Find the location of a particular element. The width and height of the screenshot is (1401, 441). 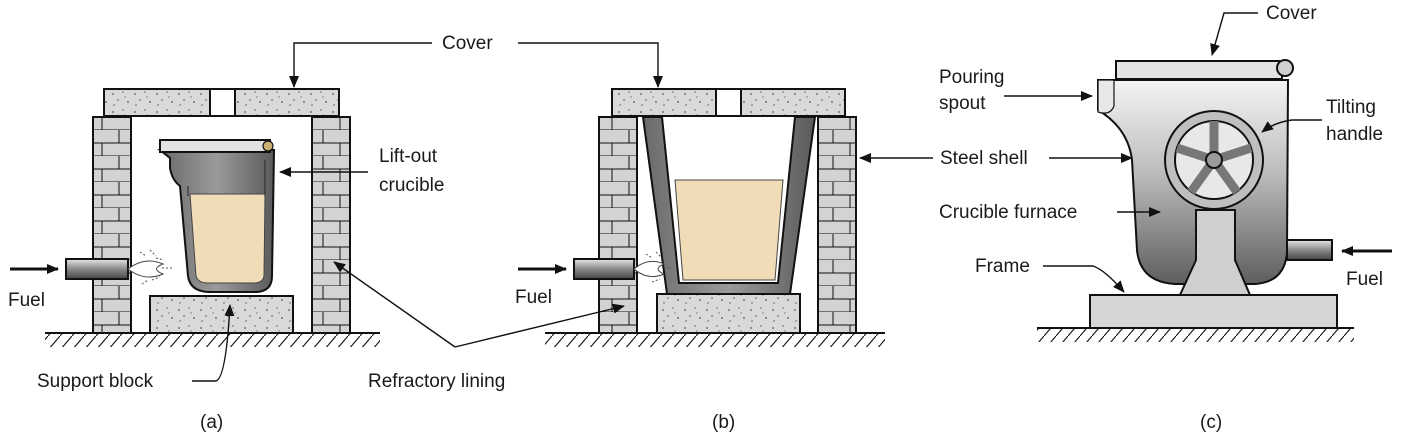

label-handle-c: handle is located at coordinates (1354, 134).